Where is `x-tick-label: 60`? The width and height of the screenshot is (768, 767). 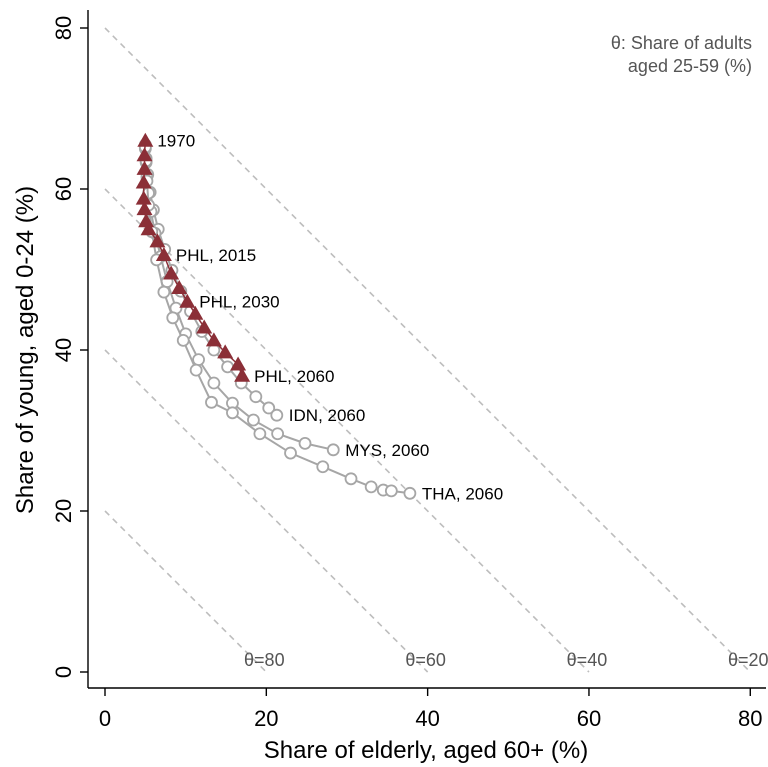 x-tick-label: 60 is located at coordinates (589, 718).